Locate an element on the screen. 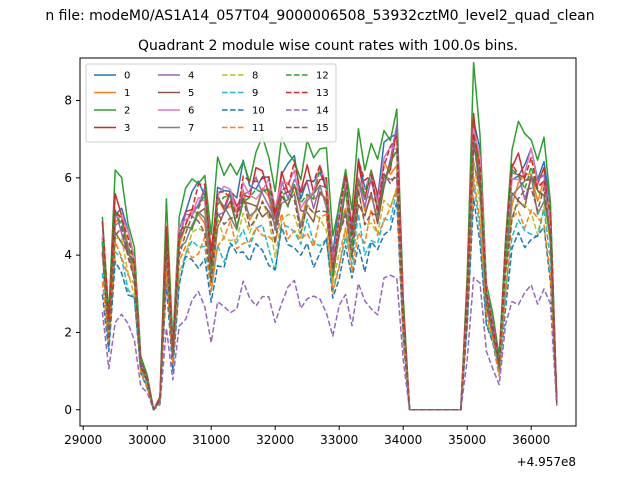 The height and width of the screenshot is (480, 640). legend-label-10: 10 is located at coordinates (258, 111).